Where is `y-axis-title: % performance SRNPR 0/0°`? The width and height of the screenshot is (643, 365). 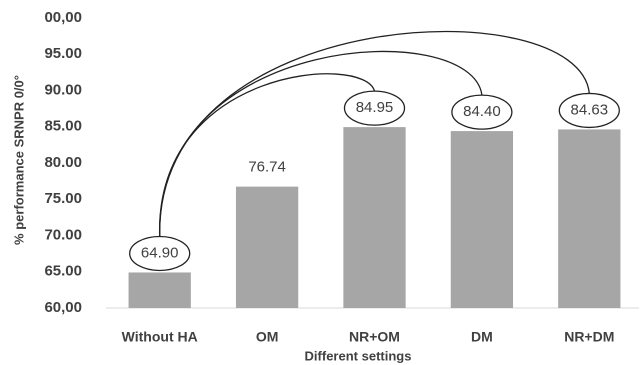
y-axis-title: % performance SRNPR 0/0° is located at coordinates (18, 160).